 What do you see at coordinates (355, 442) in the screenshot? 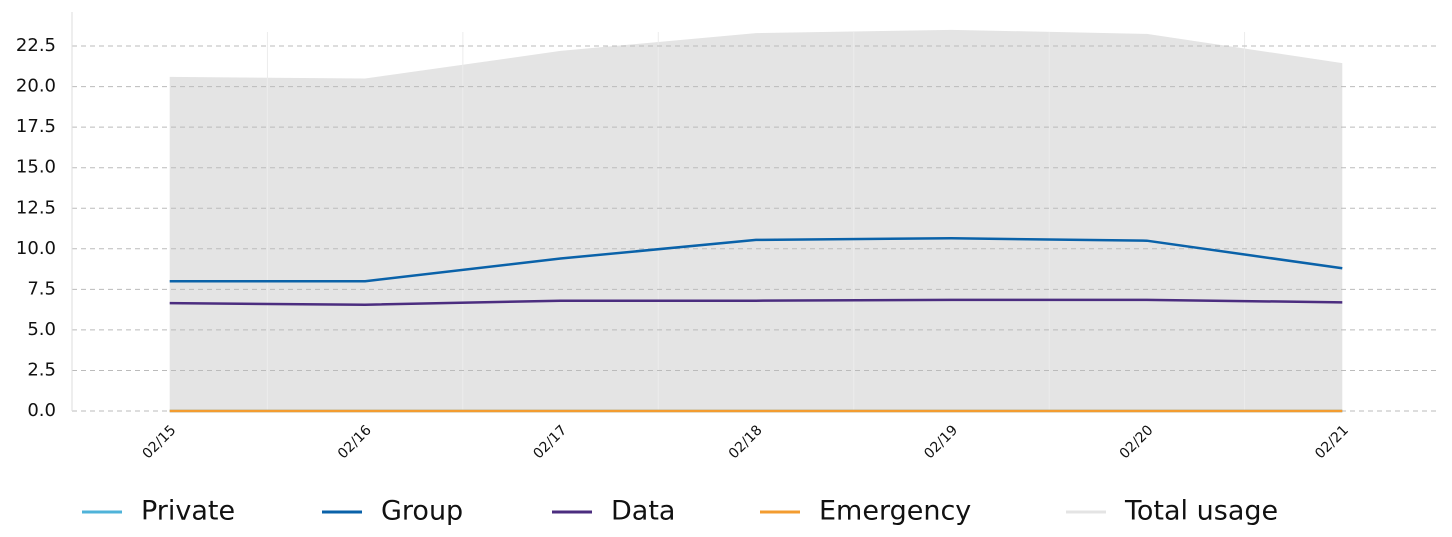
I see `x-tick-label: 02/16` at bounding box center [355, 442].